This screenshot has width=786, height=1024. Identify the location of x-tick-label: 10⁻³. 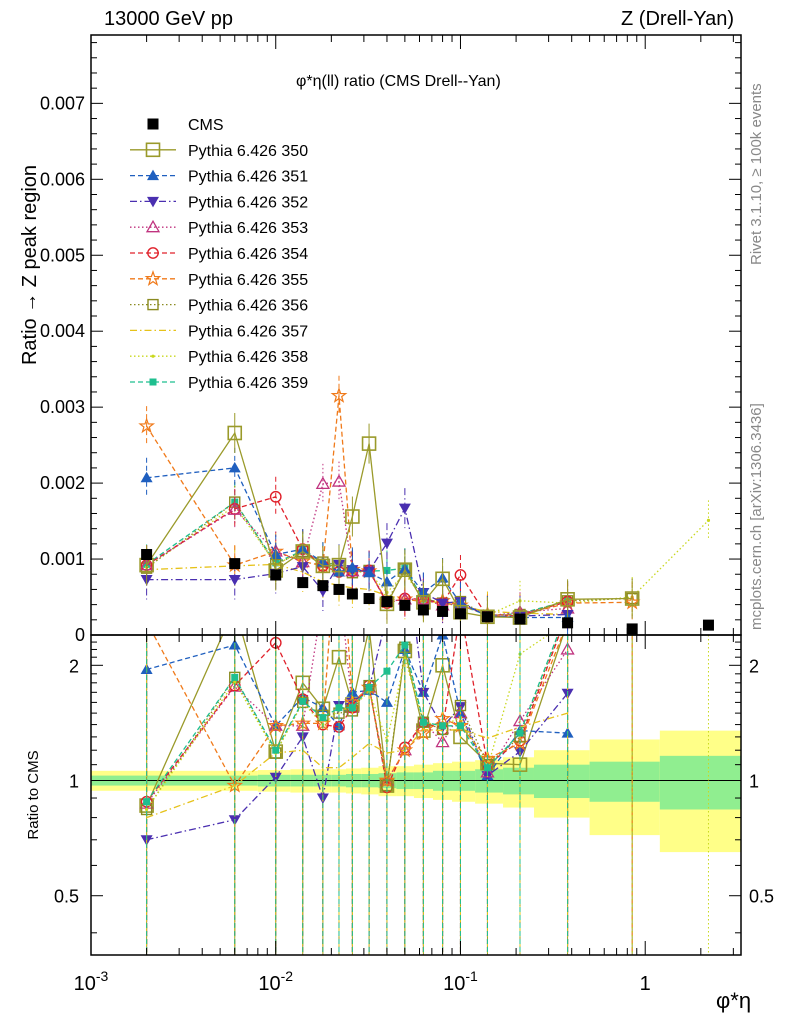
(91, 981).